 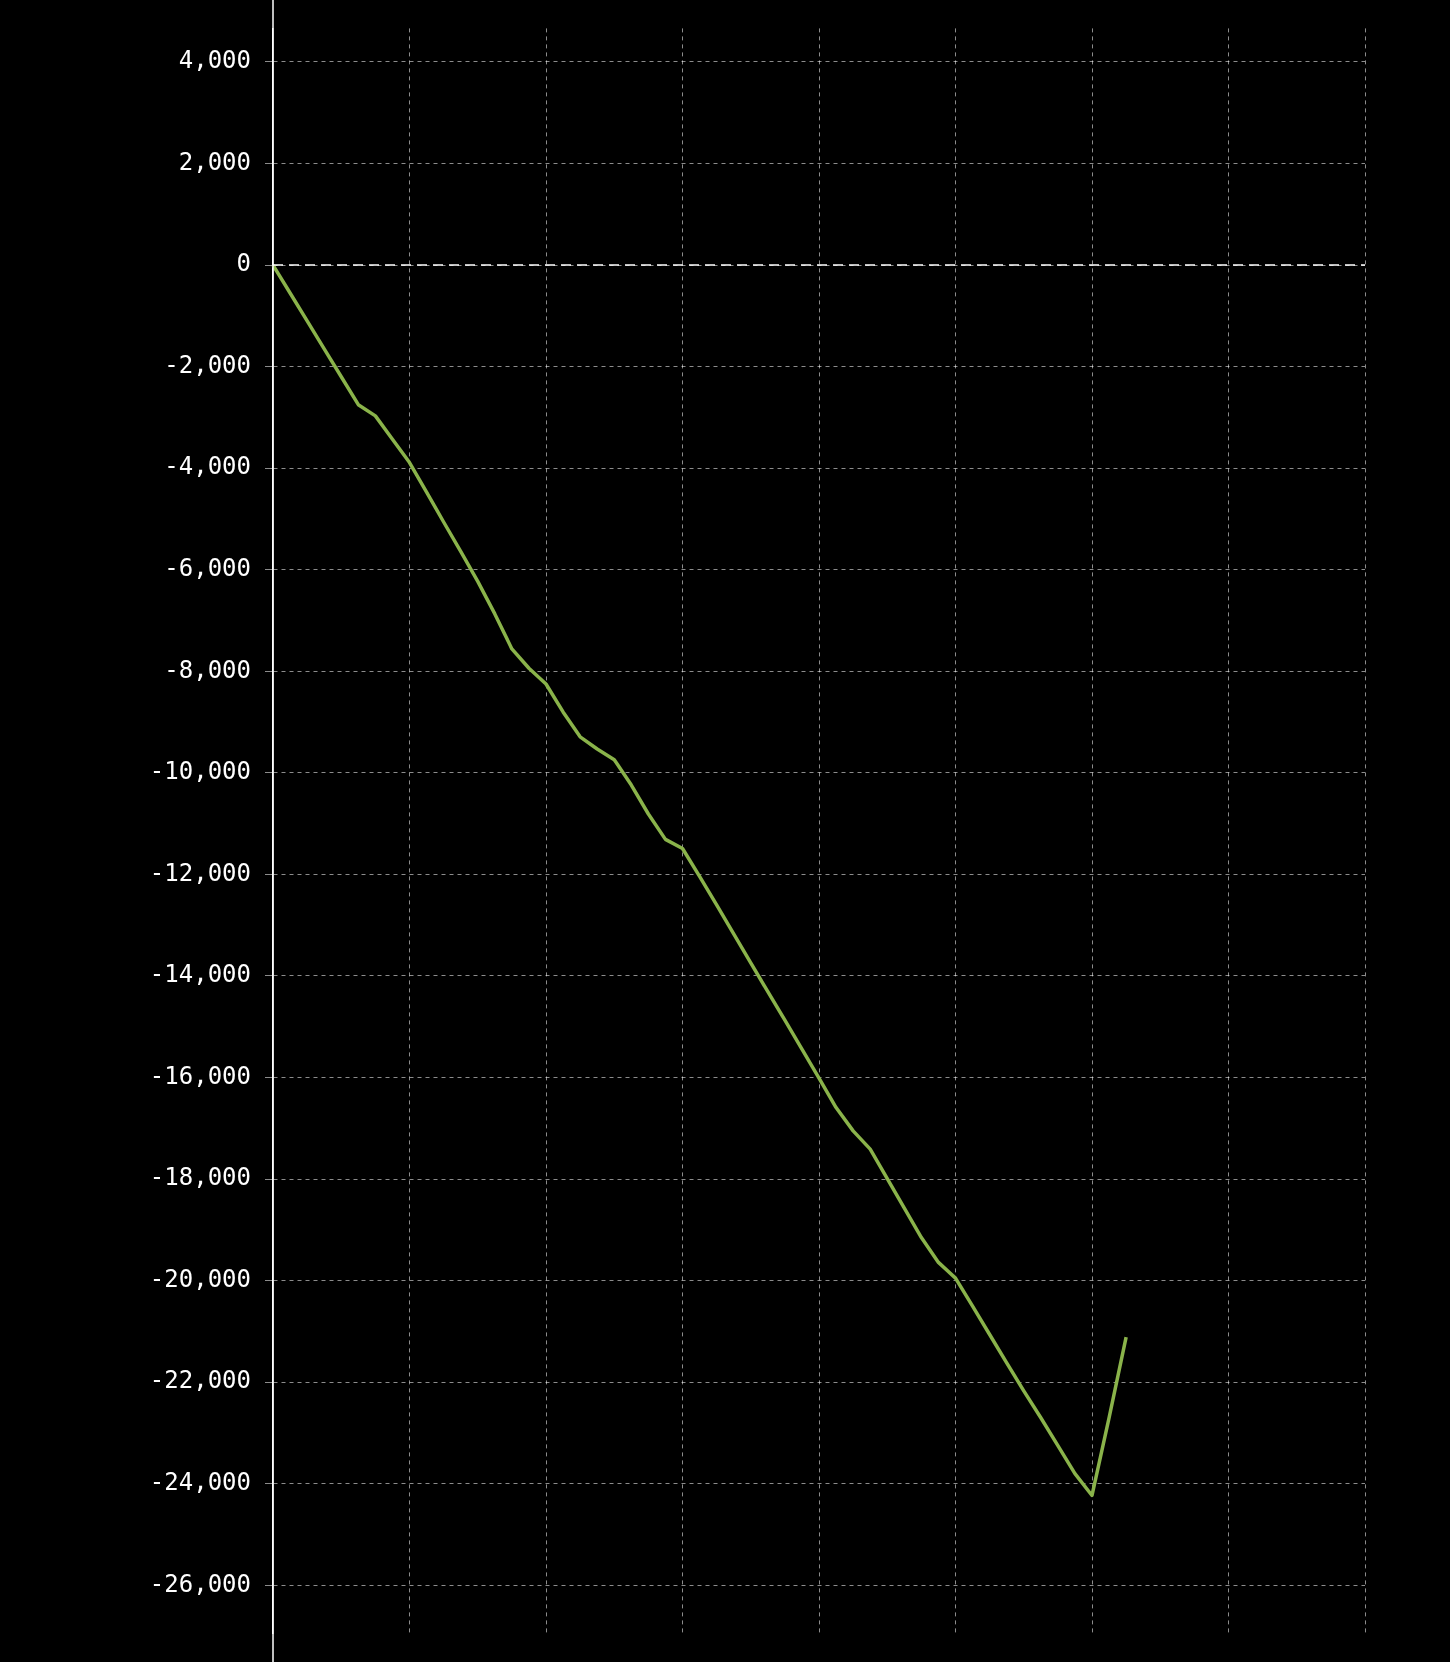 I want to click on y-tick-label: -20,000, so click(x=200, y=1278).